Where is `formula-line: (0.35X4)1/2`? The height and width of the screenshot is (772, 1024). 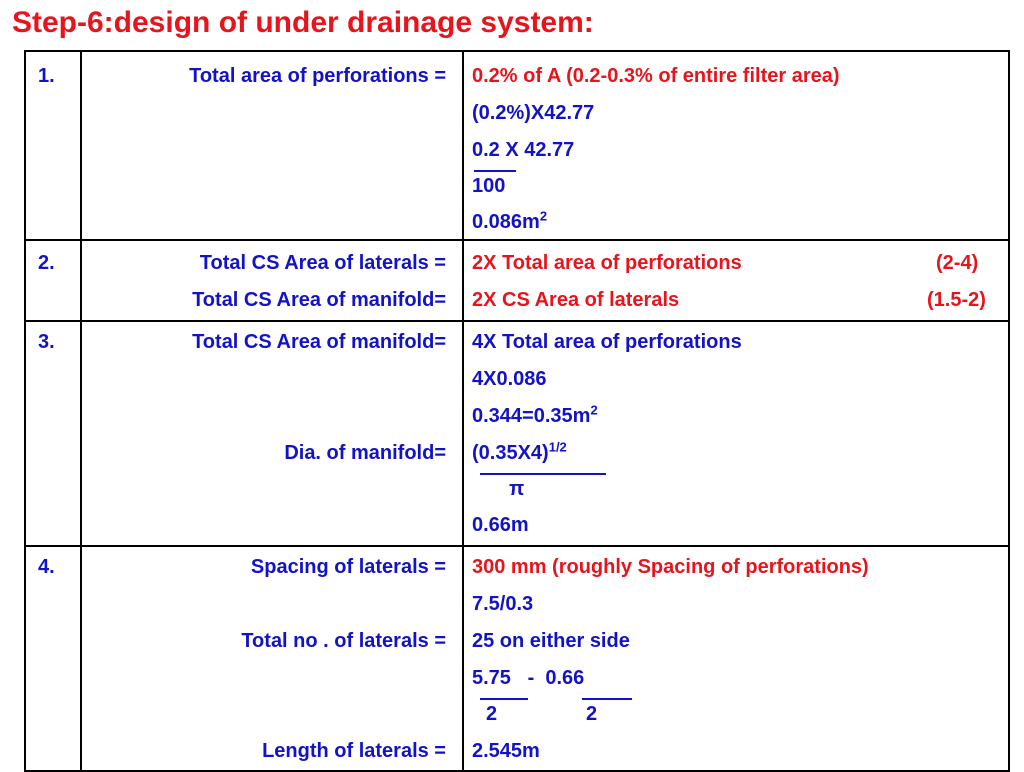
formula-line: (0.35X4)1/2 is located at coordinates (519, 452).